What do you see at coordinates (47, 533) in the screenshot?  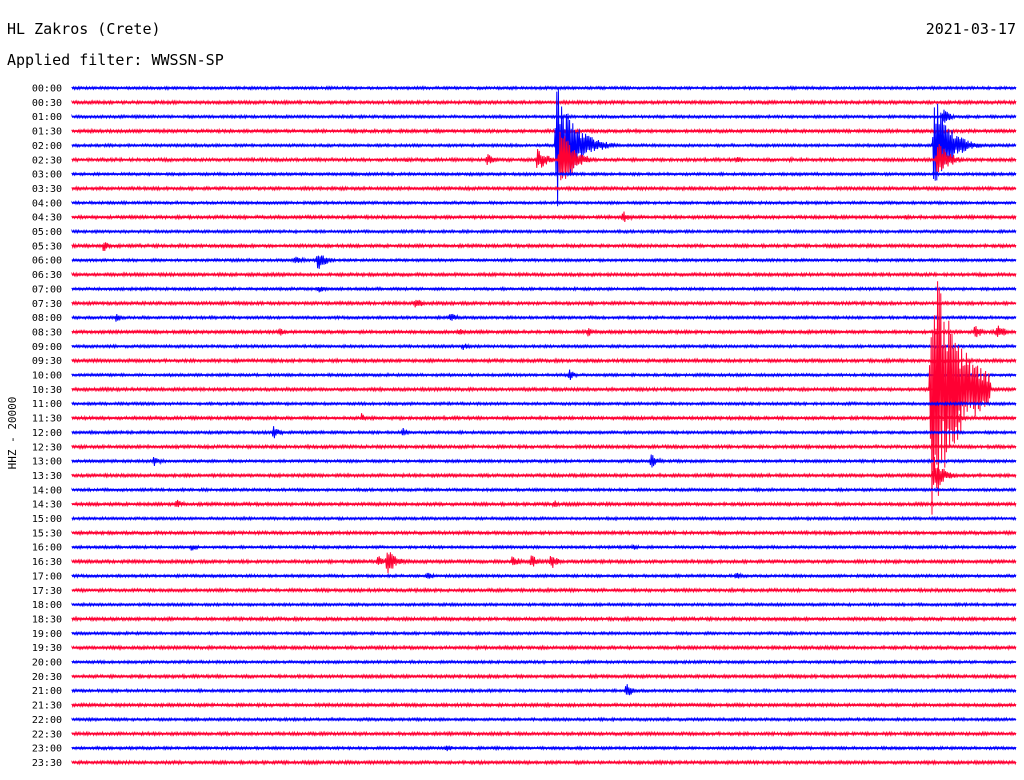 I see `row-time-label: 15:30` at bounding box center [47, 533].